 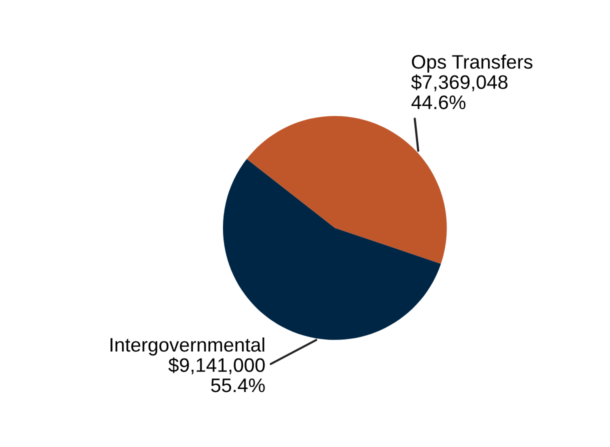 What do you see at coordinates (346, 190) in the screenshot?
I see `pie-slice` at bounding box center [346, 190].